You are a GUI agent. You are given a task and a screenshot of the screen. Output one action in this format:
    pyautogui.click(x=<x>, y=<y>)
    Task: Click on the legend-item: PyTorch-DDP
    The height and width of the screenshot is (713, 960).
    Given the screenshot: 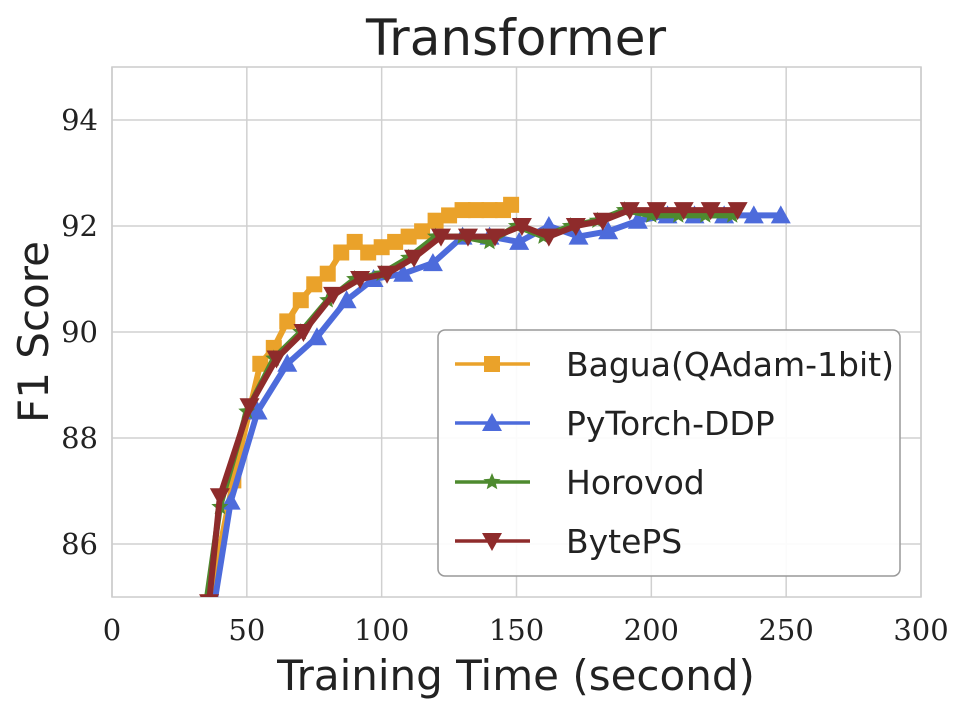 What is the action you would take?
    pyautogui.click(x=615, y=423)
    